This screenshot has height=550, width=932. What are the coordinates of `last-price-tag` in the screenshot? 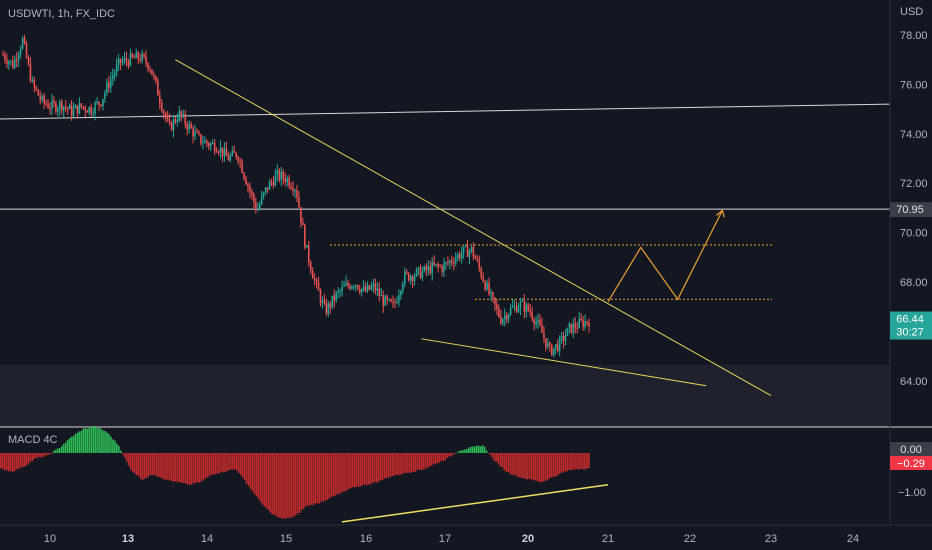 It's located at (911, 325).